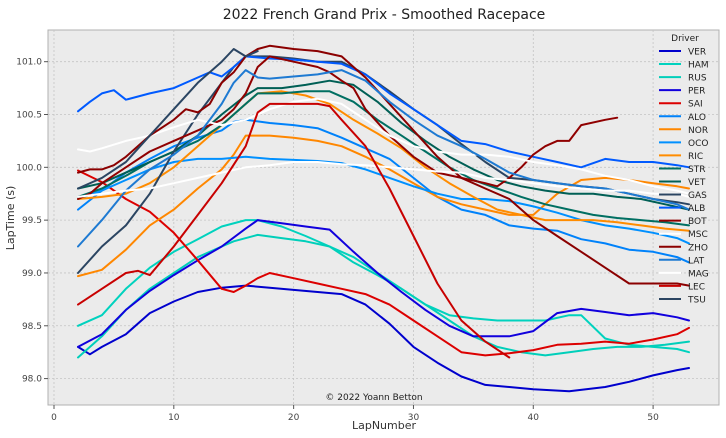  What do you see at coordinates (534, 418) in the screenshot?
I see `x-tick-label: 40` at bounding box center [534, 418].